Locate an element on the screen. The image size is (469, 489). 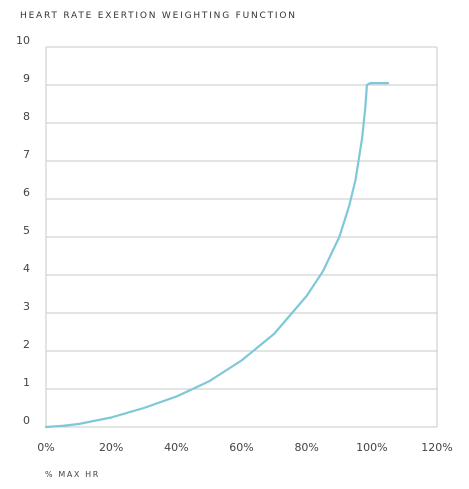
y-tick-label: 7 is located at coordinates (26, 154).